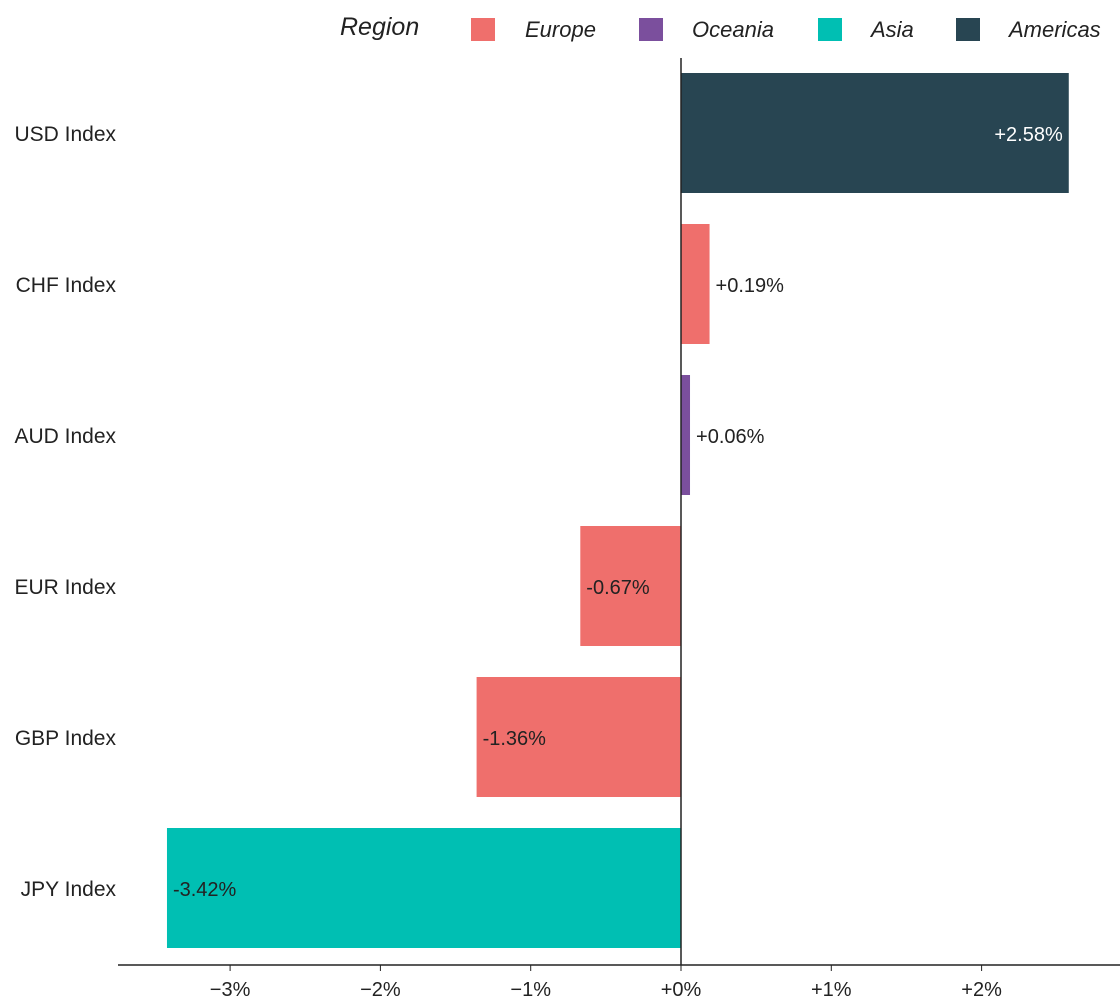 The width and height of the screenshot is (1120, 1005). What do you see at coordinates (483, 29) in the screenshot?
I see `legend-swatch-europe` at bounding box center [483, 29].